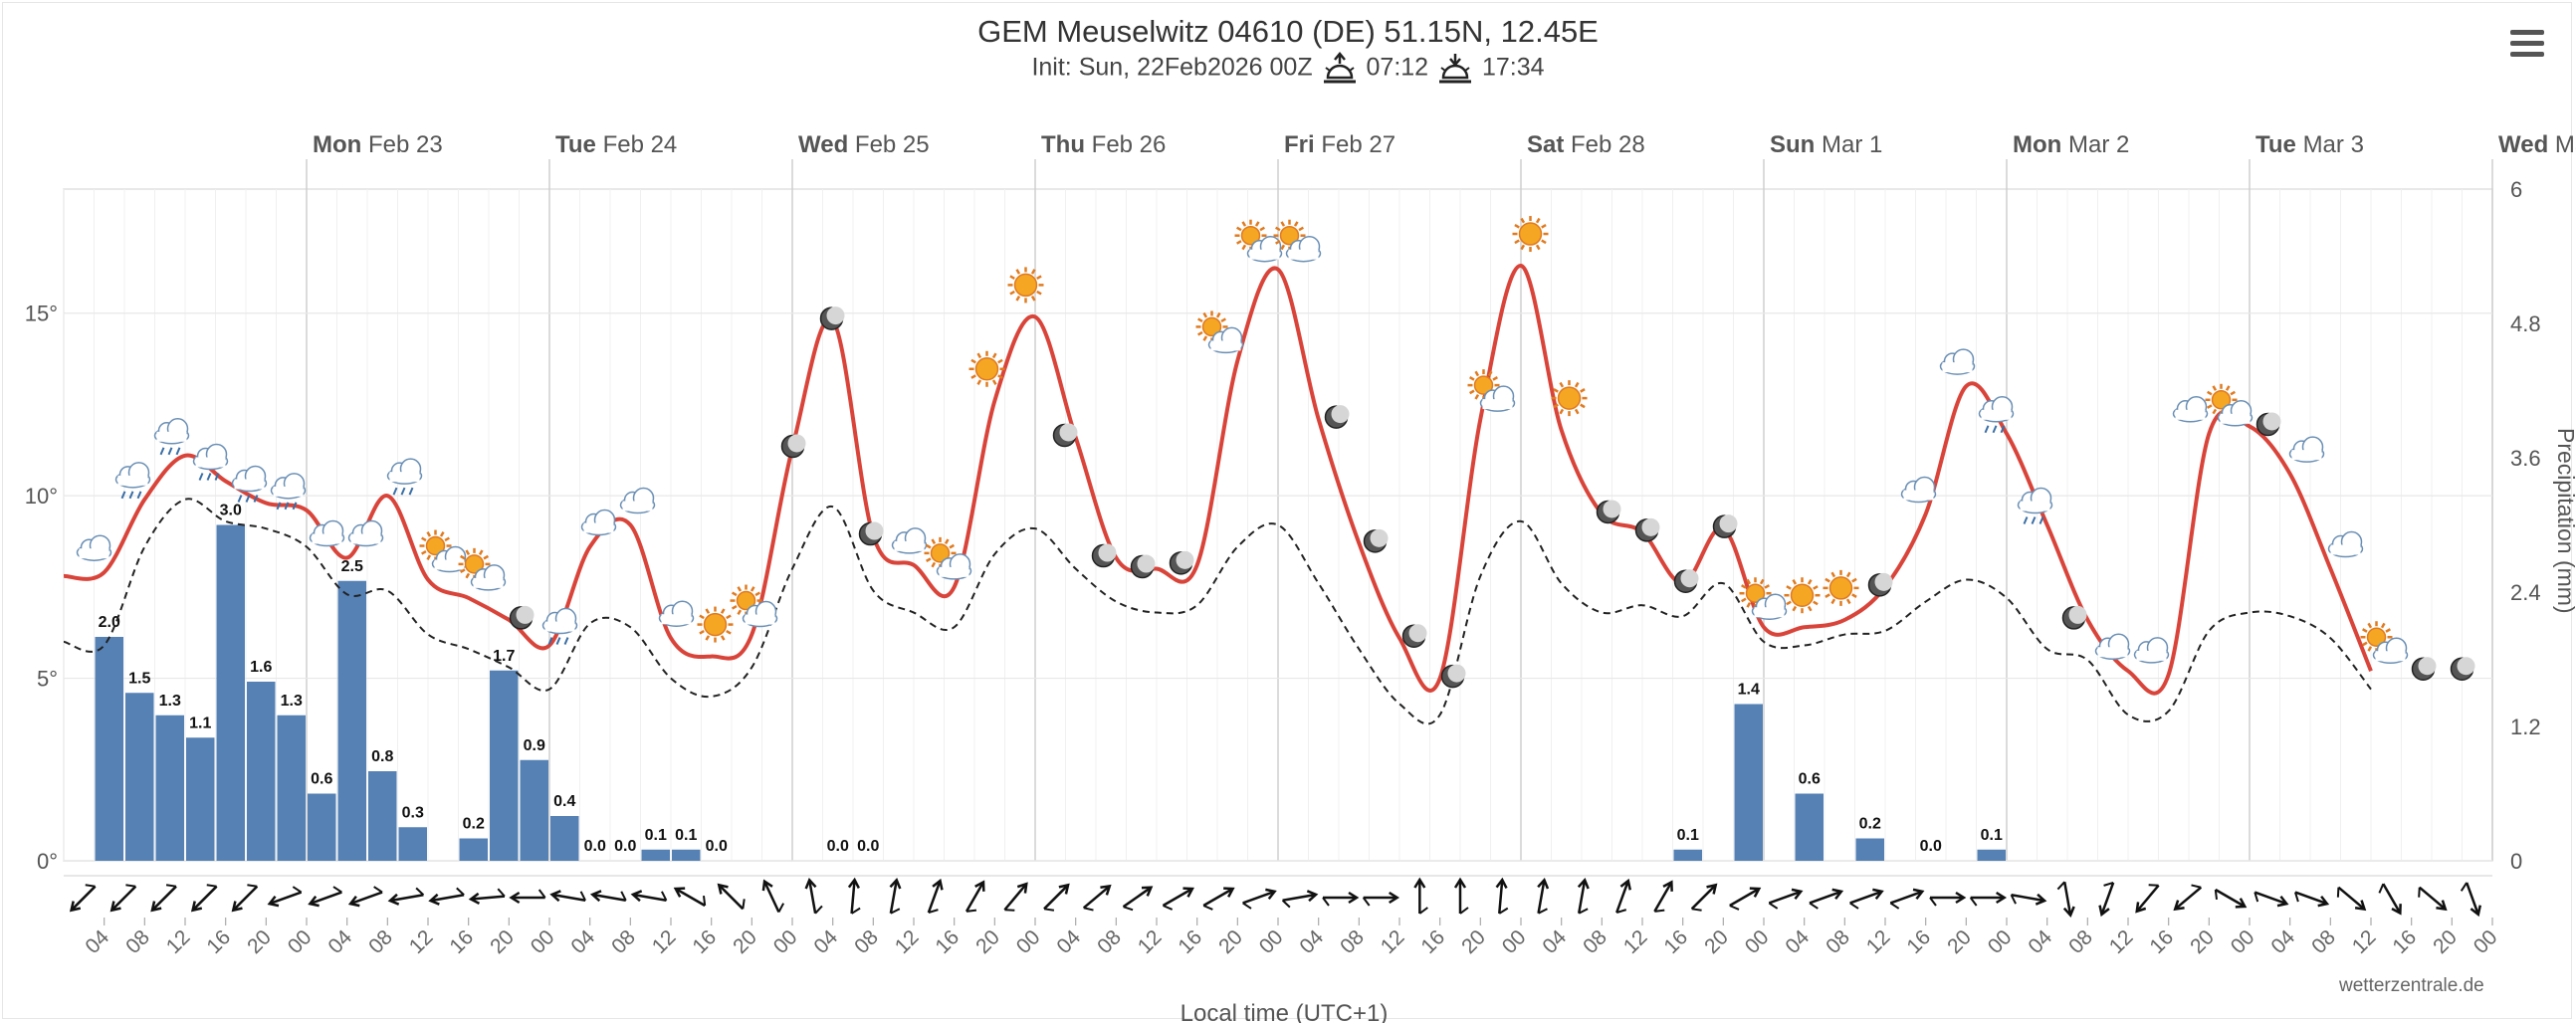  I want to click on precip-label: 0.3, so click(413, 812).